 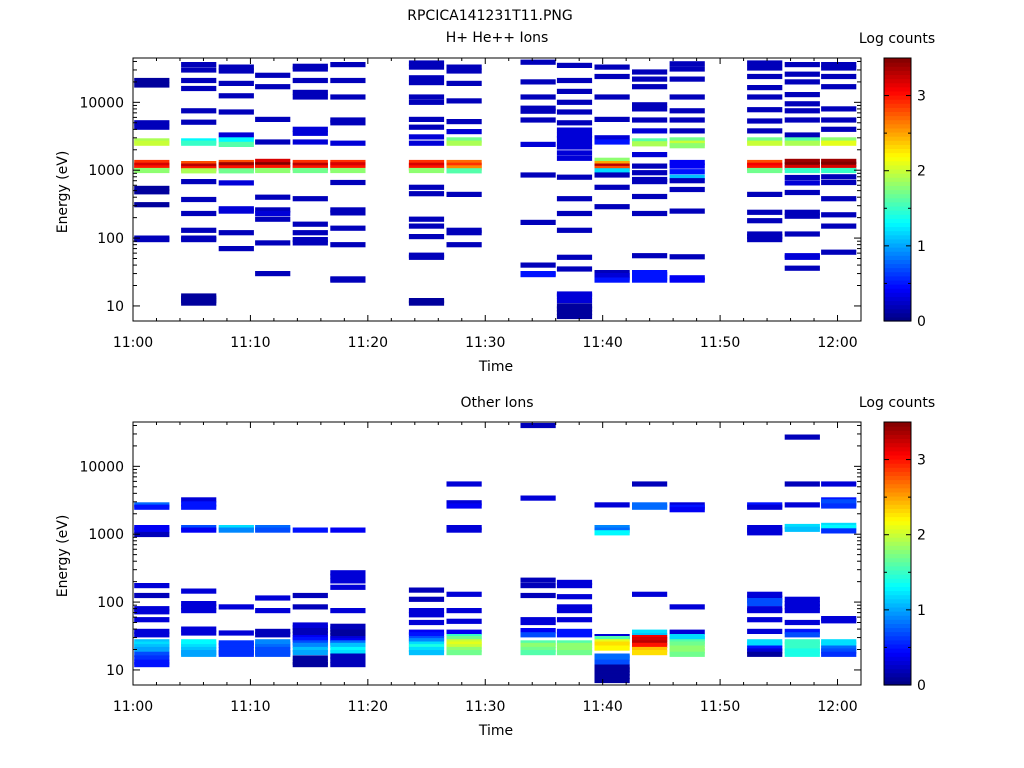 What do you see at coordinates (106, 535) in the screenshot?
I see `y-tick-label: 1000` at bounding box center [106, 535].